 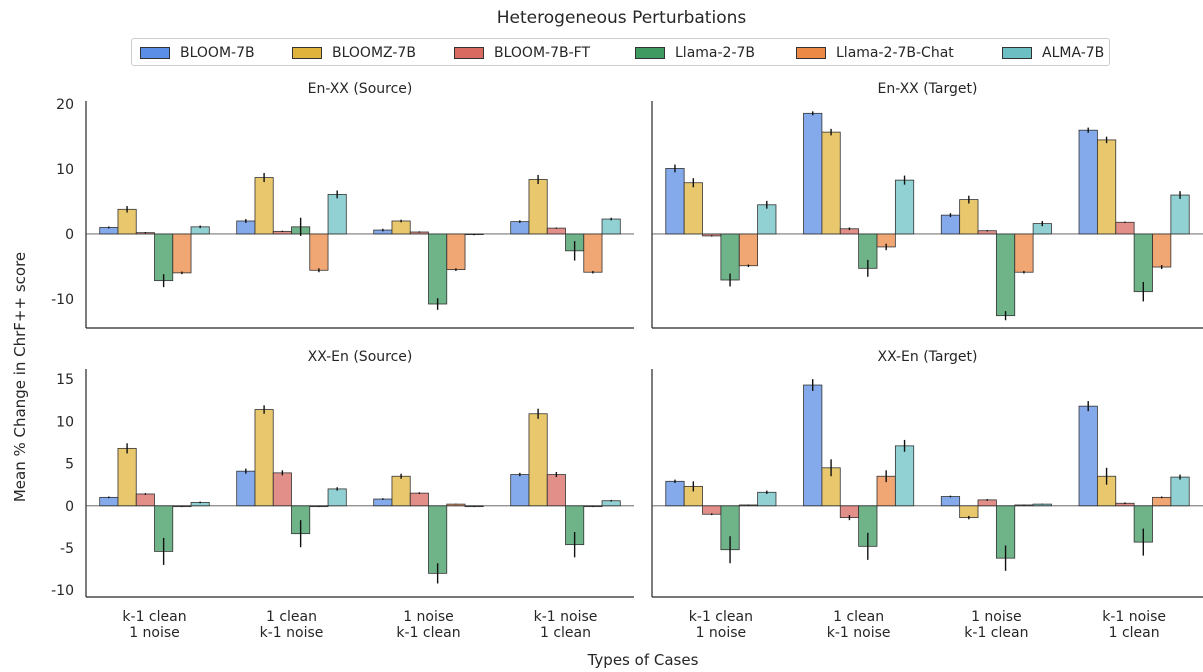 What do you see at coordinates (1073, 53) in the screenshot?
I see `legend-label: ALMA-7B` at bounding box center [1073, 53].